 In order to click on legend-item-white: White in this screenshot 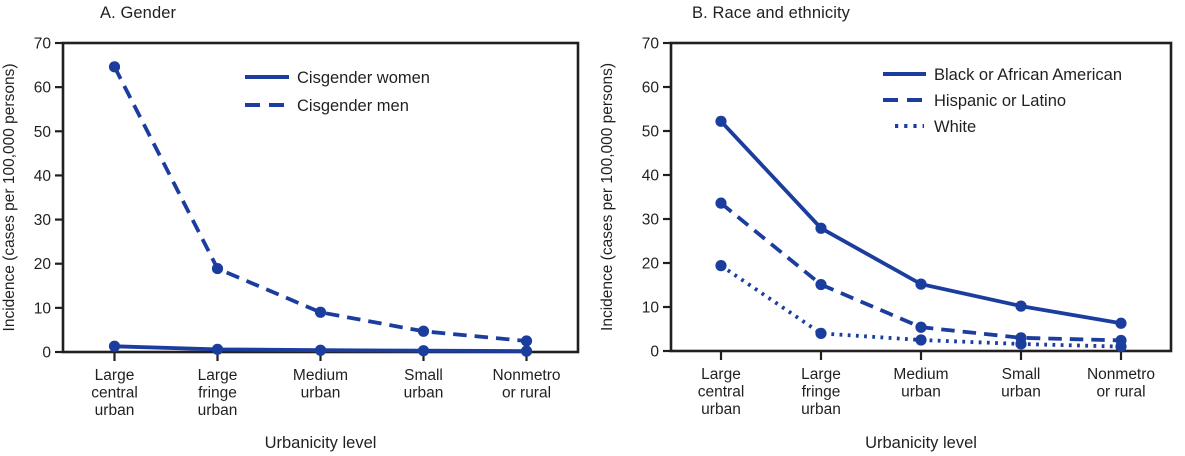, I will do `click(935, 127)`.